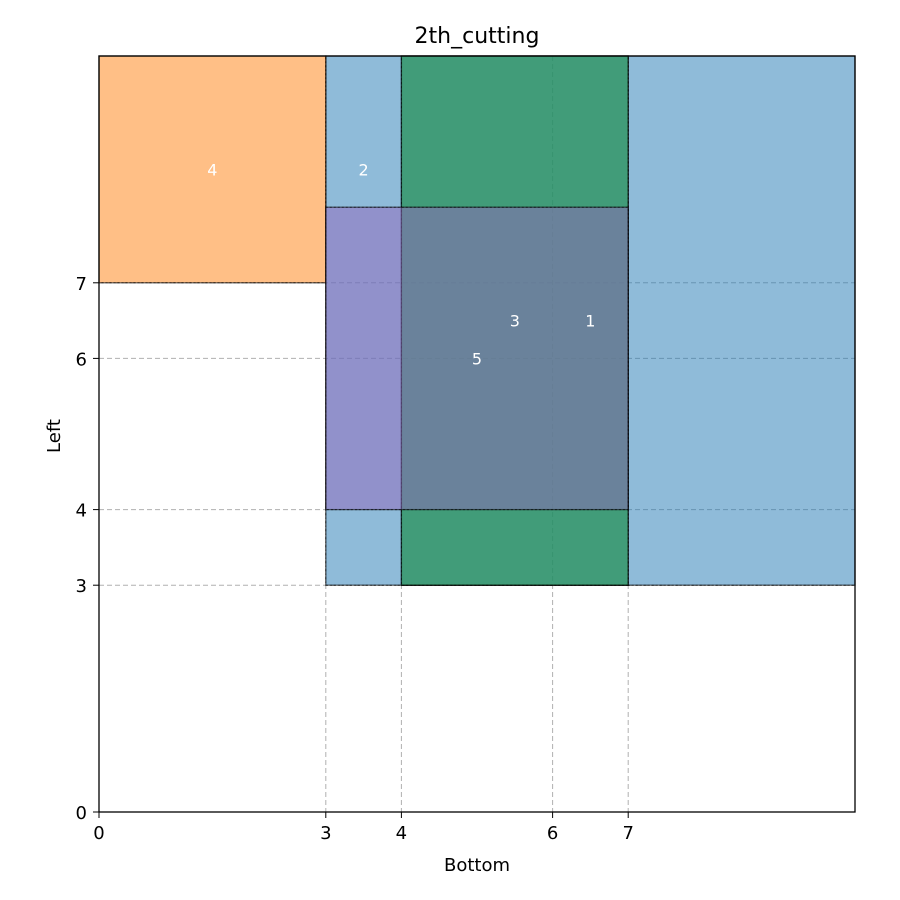 The height and width of the screenshot is (900, 900). I want to click on x-tick-label-4: 7, so click(627, 833).